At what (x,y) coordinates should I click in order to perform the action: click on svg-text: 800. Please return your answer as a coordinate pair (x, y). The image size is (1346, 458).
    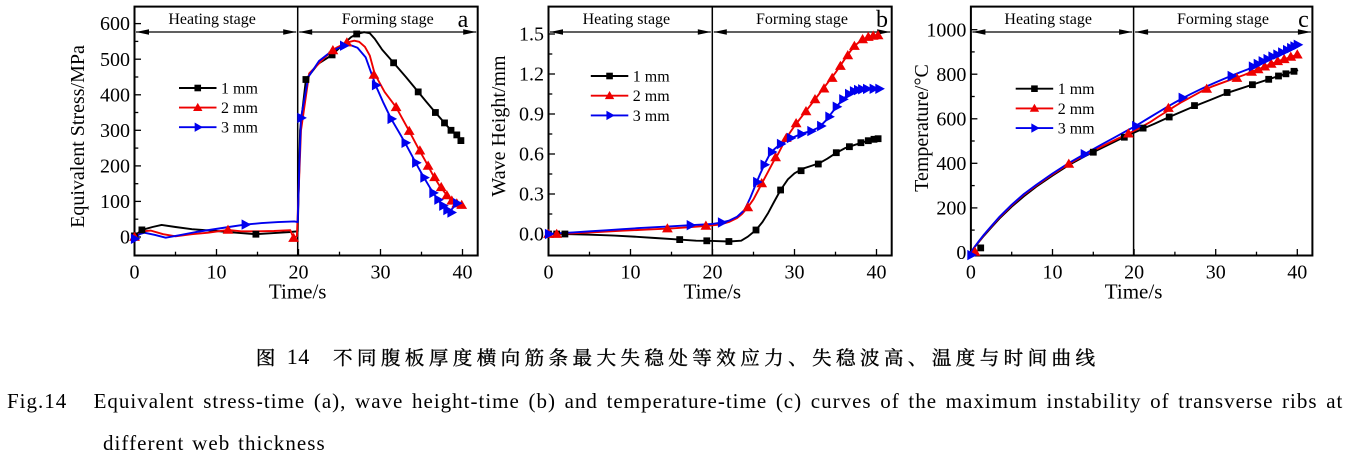
    Looking at the image, I should click on (951, 75).